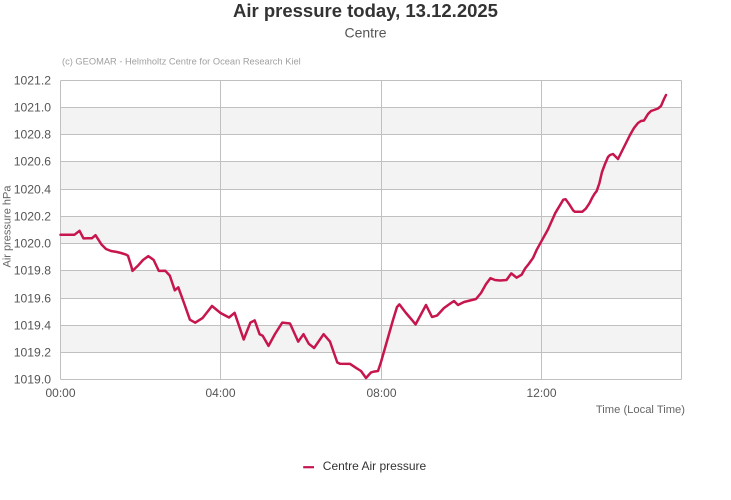  I want to click on svg-text: 1019.8, so click(32, 271).